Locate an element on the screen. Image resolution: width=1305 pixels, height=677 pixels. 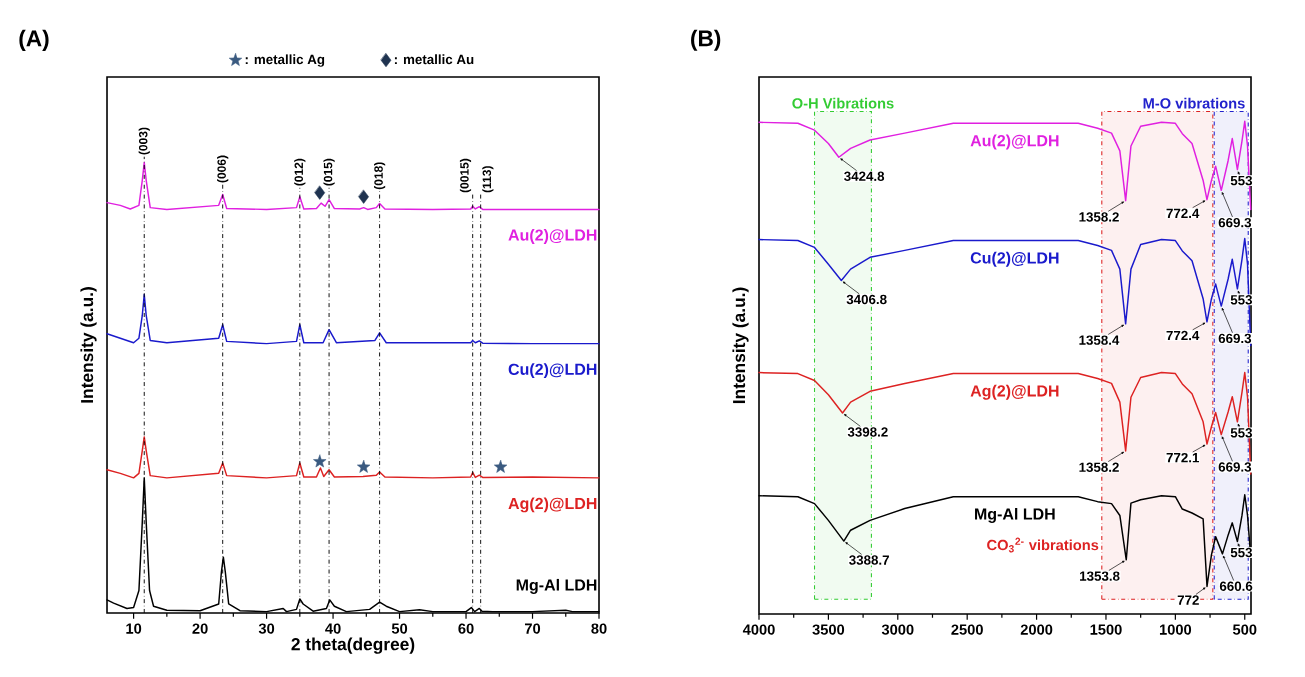
band-label: M-O vibrations is located at coordinates (1194, 103).